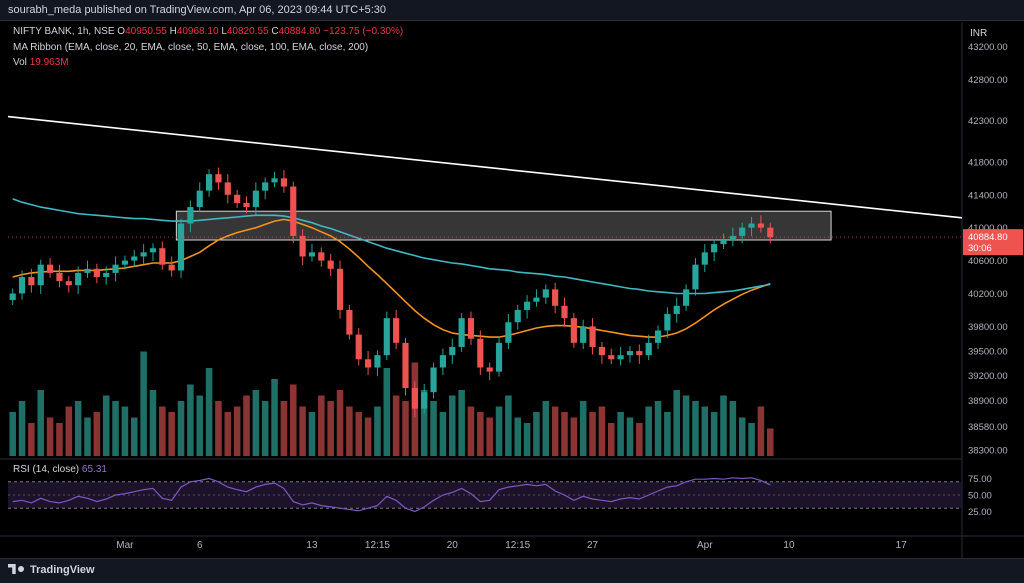 The image size is (1024, 583). I want to click on y-tick-label: 39500.00, so click(988, 352).